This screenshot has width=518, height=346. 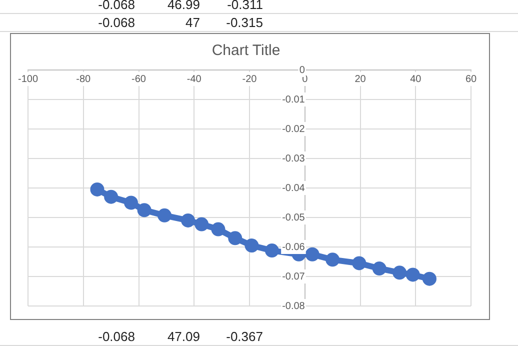 What do you see at coordinates (192, 22) in the screenshot?
I see `text: 47` at bounding box center [192, 22].